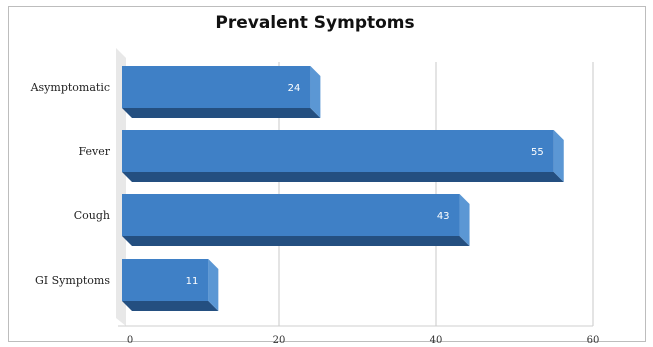 The height and width of the screenshot is (347, 653). Describe the element at coordinates (593, 340) in the screenshot. I see `x-tick-label: 60` at that location.